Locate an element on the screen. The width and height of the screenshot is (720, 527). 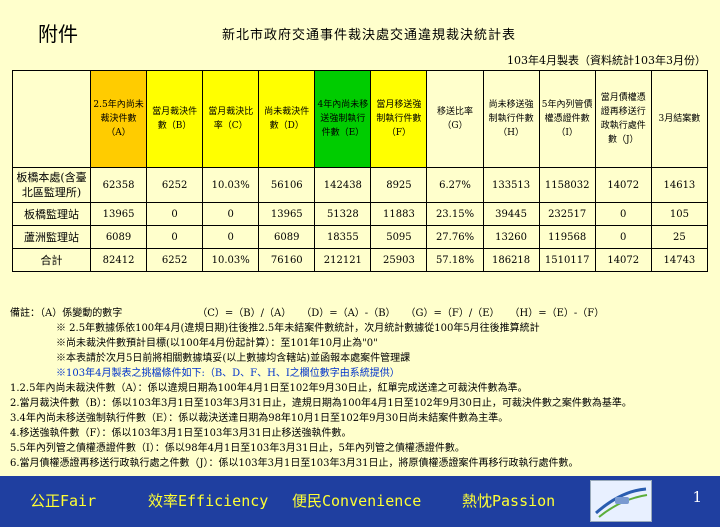
report-date: 103年4月製表（資料統計103年3月份） is located at coordinates (606, 60).